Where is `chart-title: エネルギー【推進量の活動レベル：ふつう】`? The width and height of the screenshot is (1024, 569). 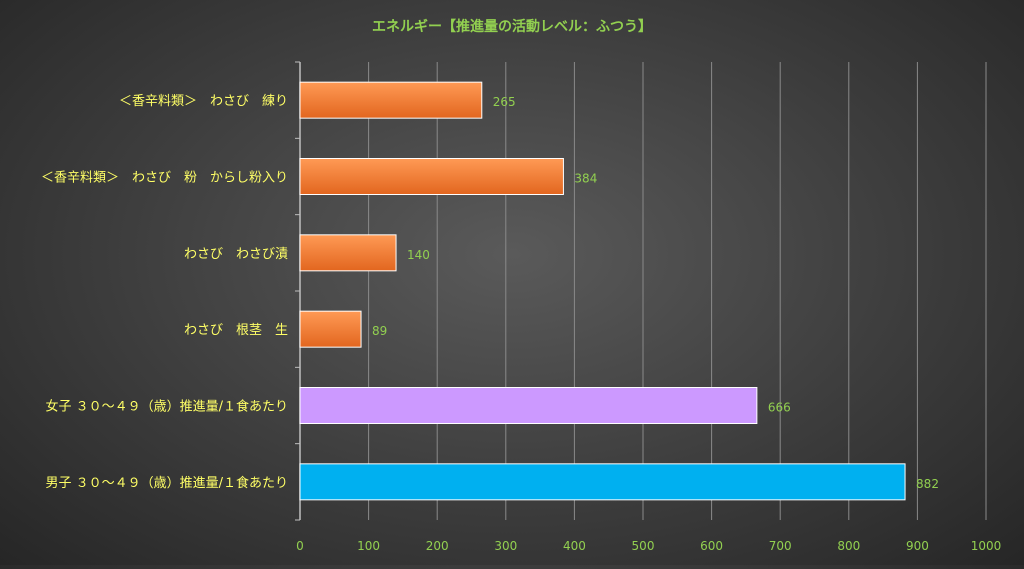
chart-title: エネルギー【推進量の活動レベル：ふつう】 is located at coordinates (512, 26).